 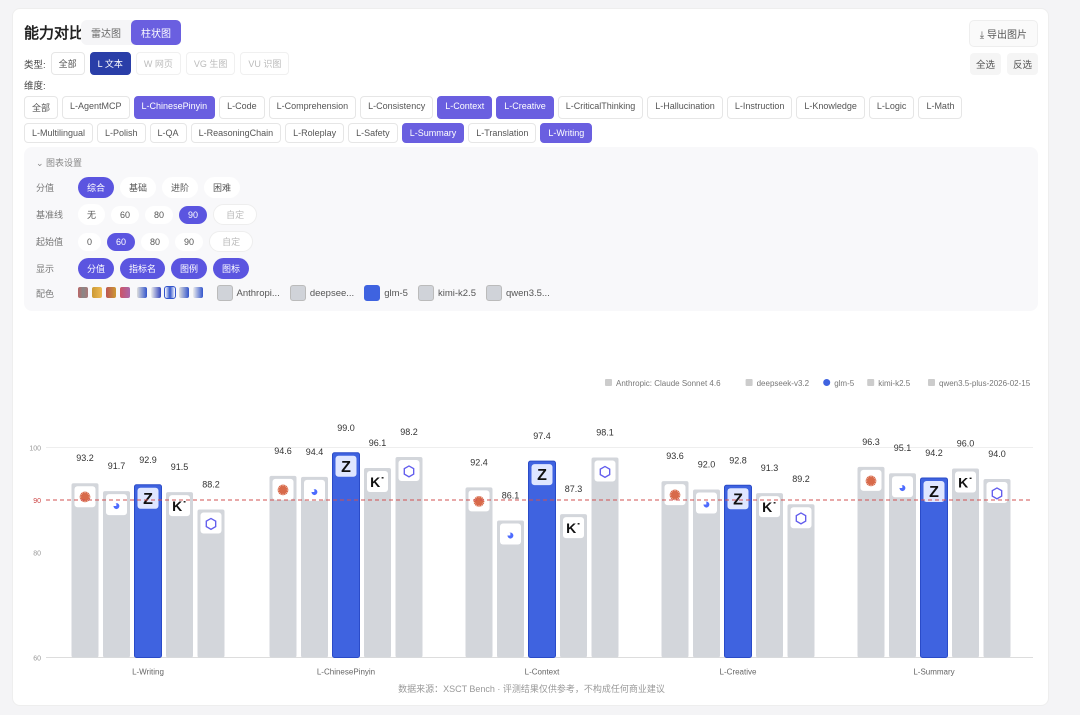 I want to click on display-metric-name: 指标名, so click(x=143, y=268).